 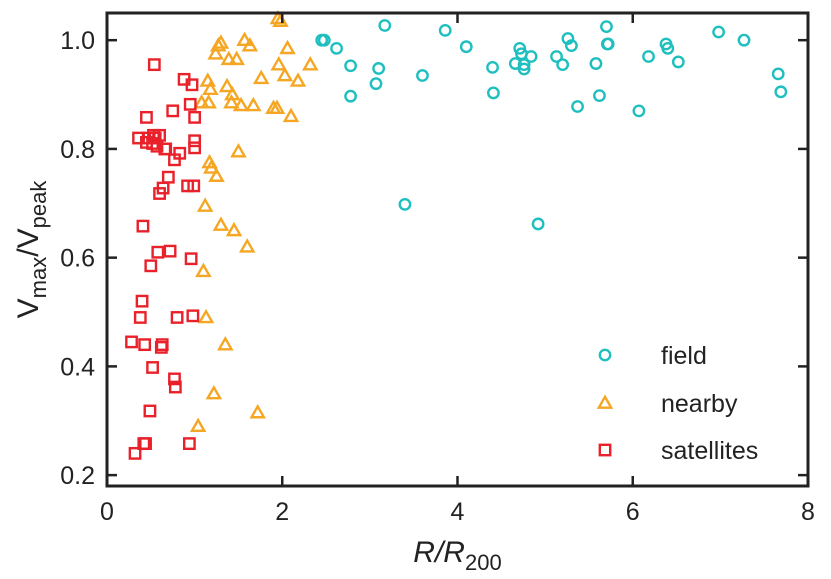 What do you see at coordinates (684, 356) in the screenshot?
I see `legend-field-label: field` at bounding box center [684, 356].